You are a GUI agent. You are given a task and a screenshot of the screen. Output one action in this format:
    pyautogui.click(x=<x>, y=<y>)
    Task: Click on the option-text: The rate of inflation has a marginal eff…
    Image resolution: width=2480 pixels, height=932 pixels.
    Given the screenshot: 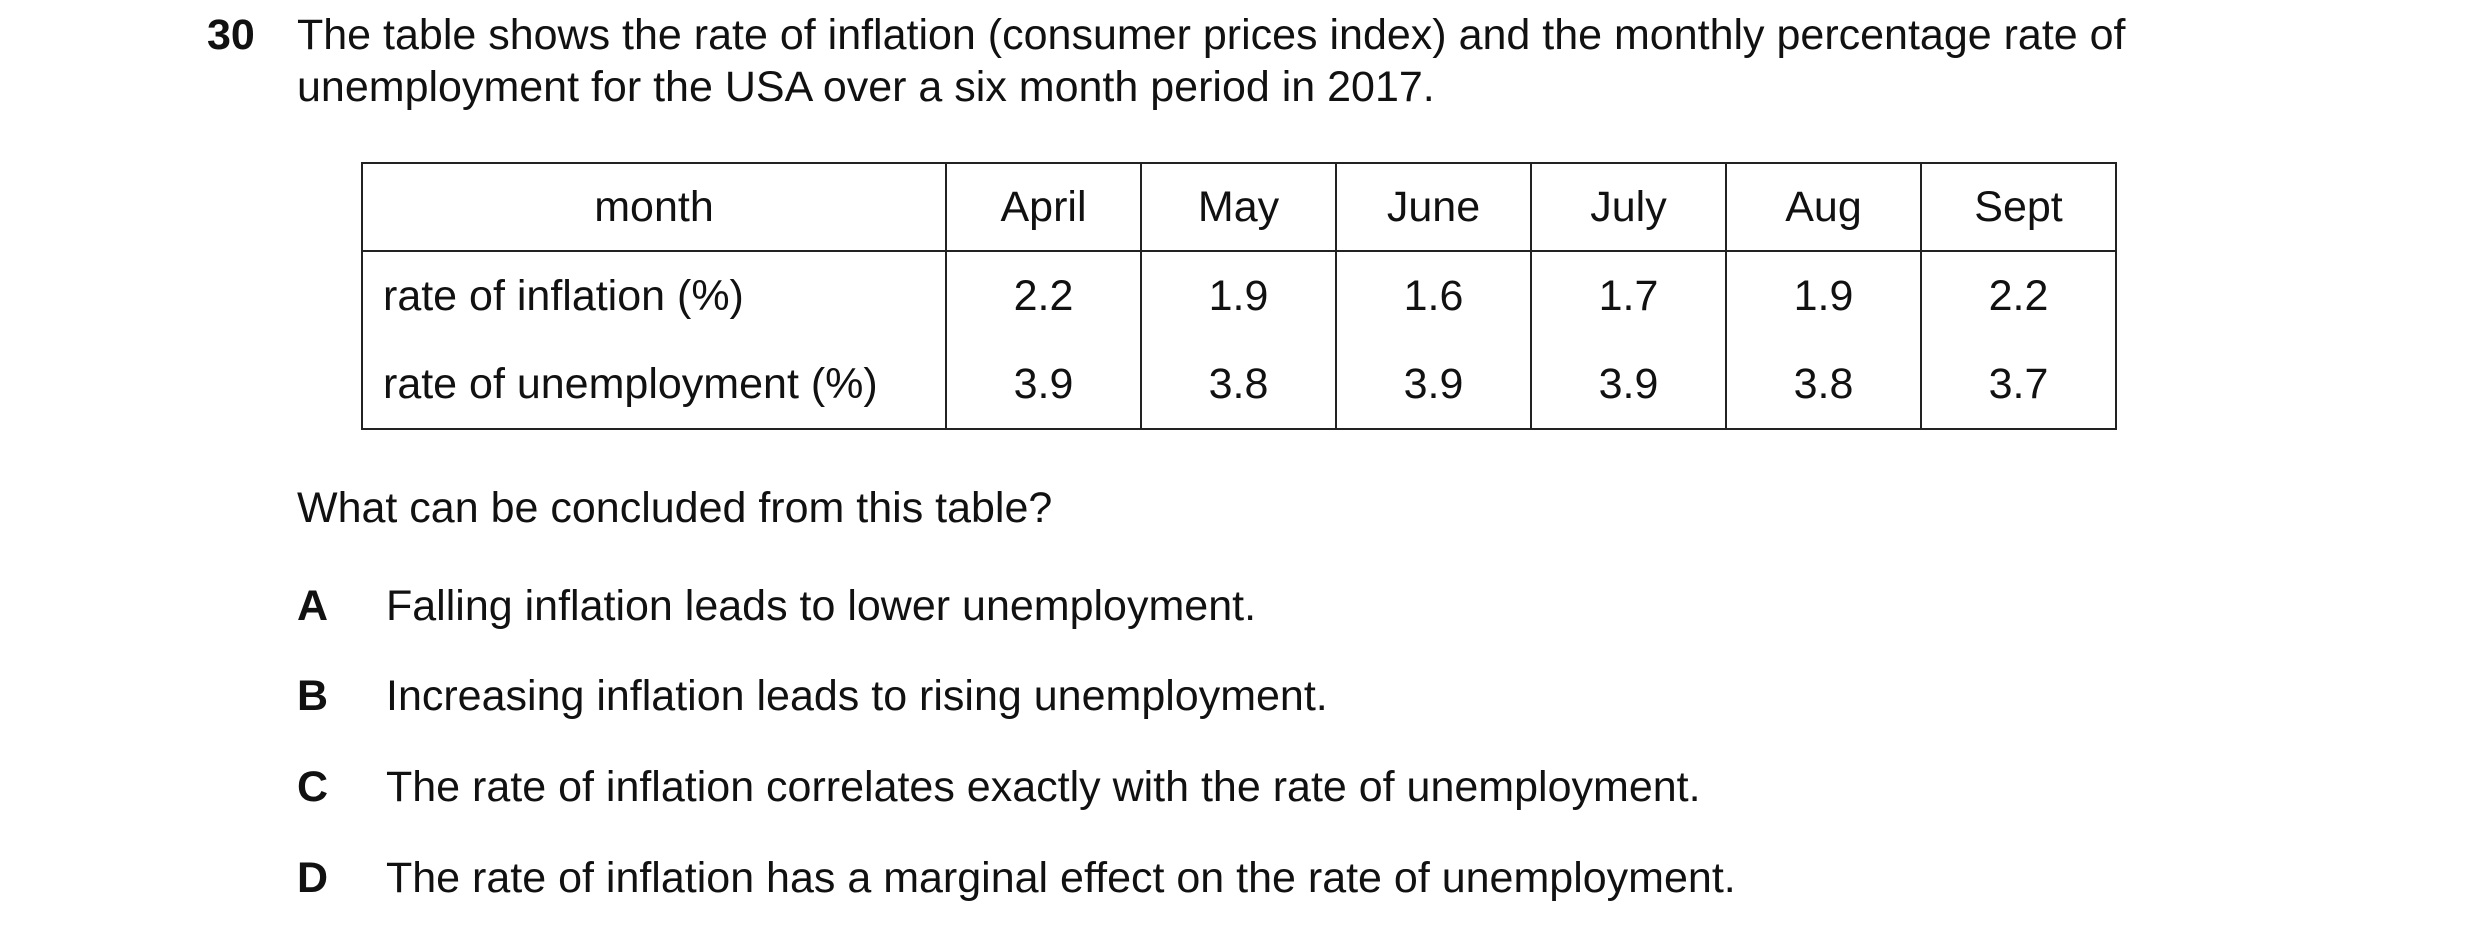 What is the action you would take?
    pyautogui.click(x=1061, y=878)
    